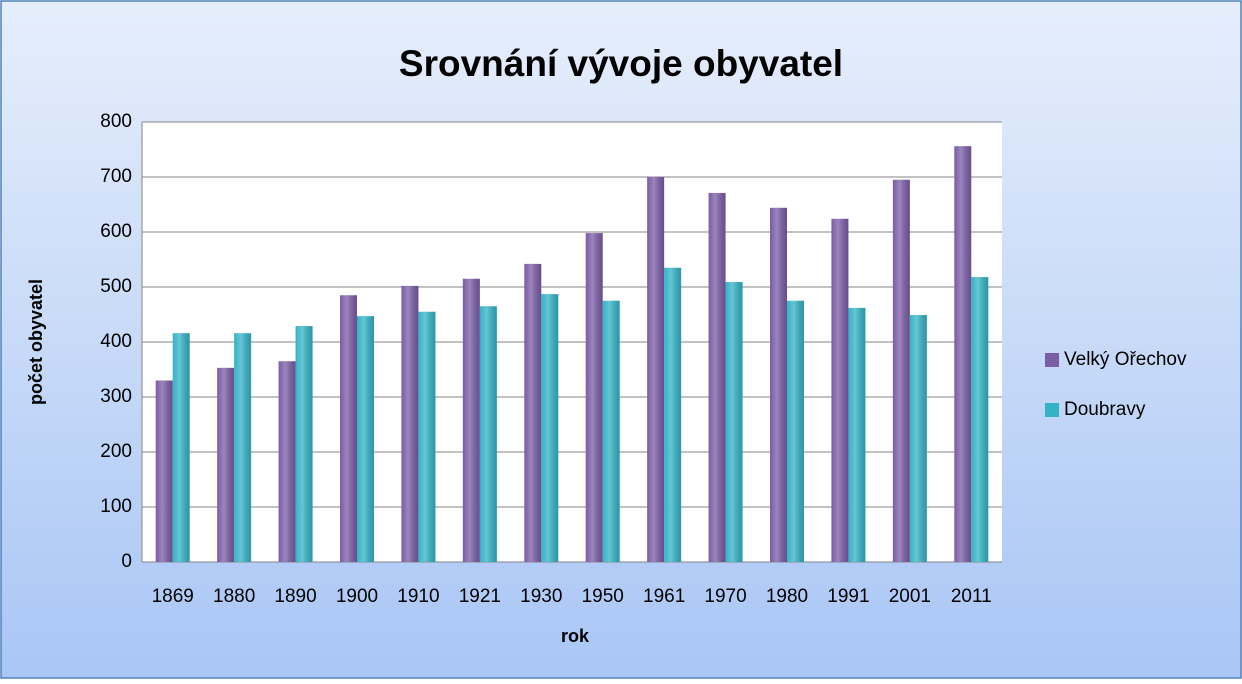 The height and width of the screenshot is (684, 1242). What do you see at coordinates (971, 596) in the screenshot?
I see `x-tick-label: 2011` at bounding box center [971, 596].